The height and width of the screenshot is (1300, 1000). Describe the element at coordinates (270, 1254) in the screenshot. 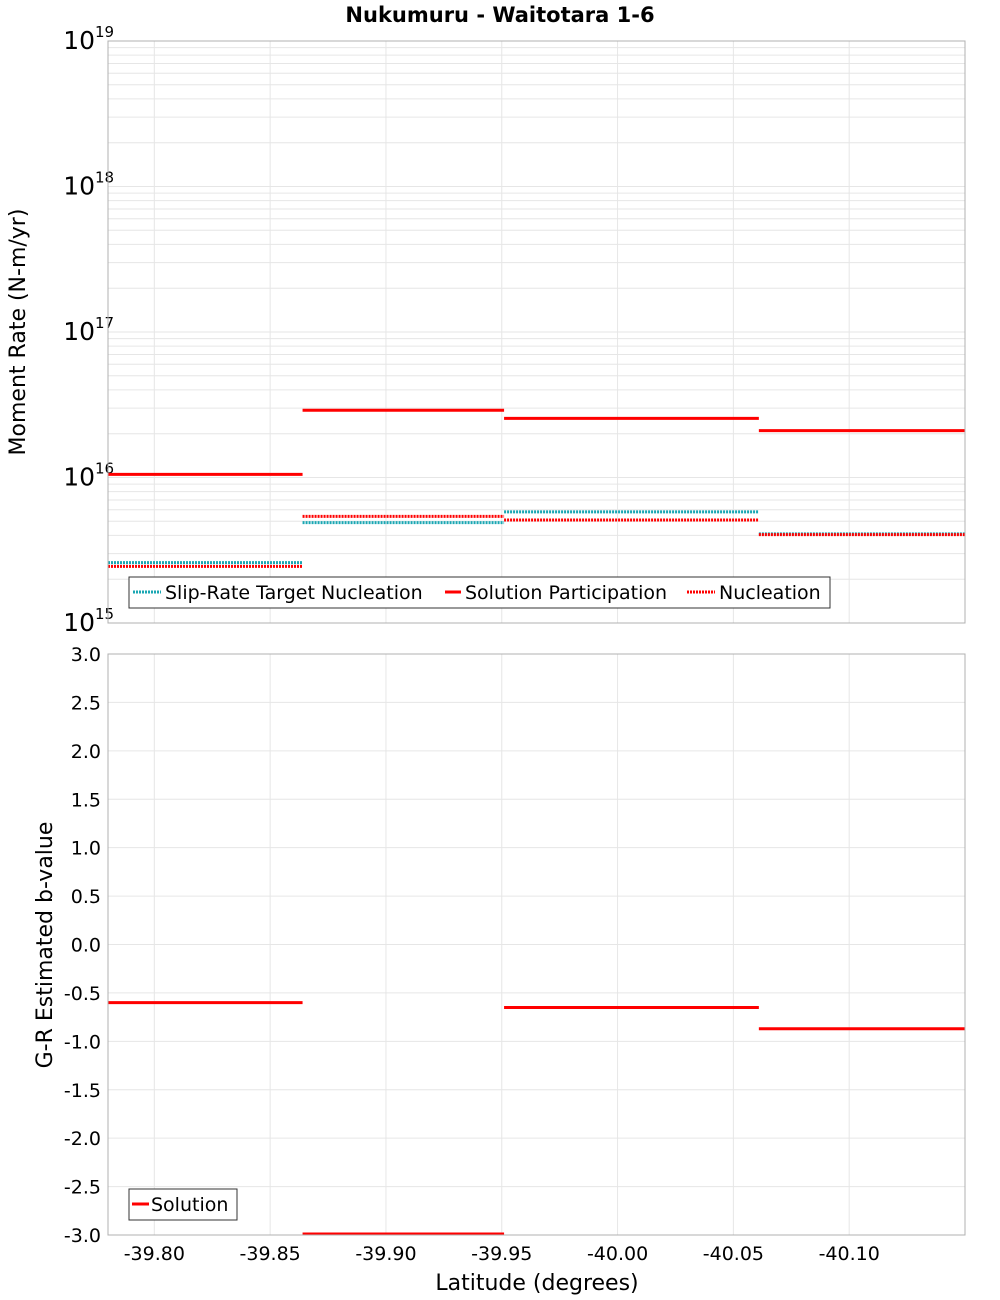

I see `x-tick-label: -39.85` at that location.